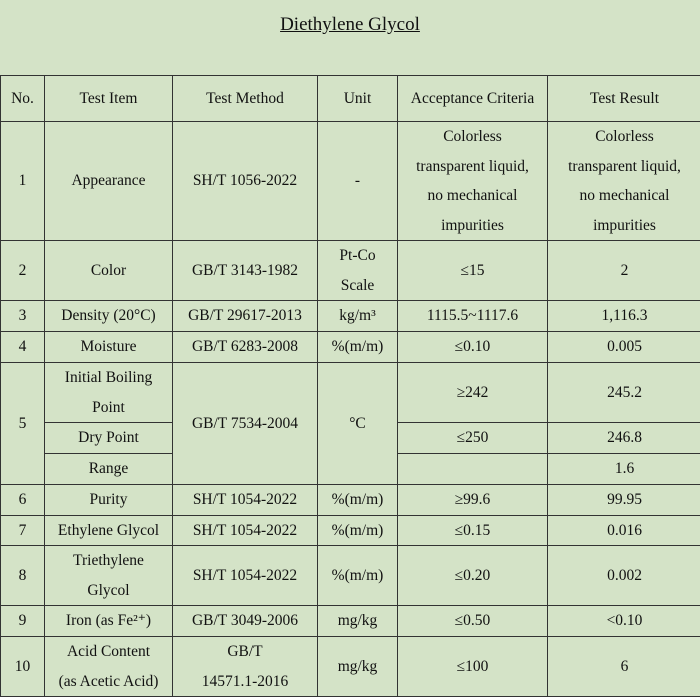  What do you see at coordinates (23, 499) in the screenshot?
I see `row-no: 6` at bounding box center [23, 499].